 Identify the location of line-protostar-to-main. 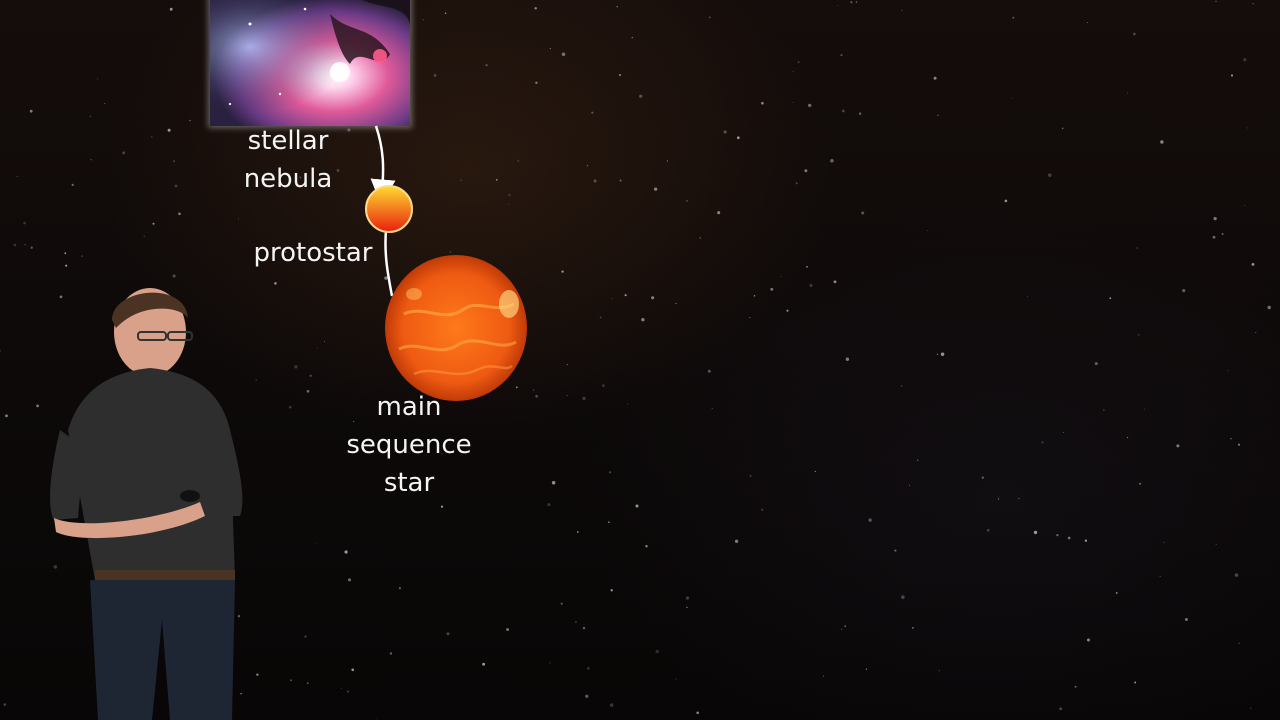
(389, 263).